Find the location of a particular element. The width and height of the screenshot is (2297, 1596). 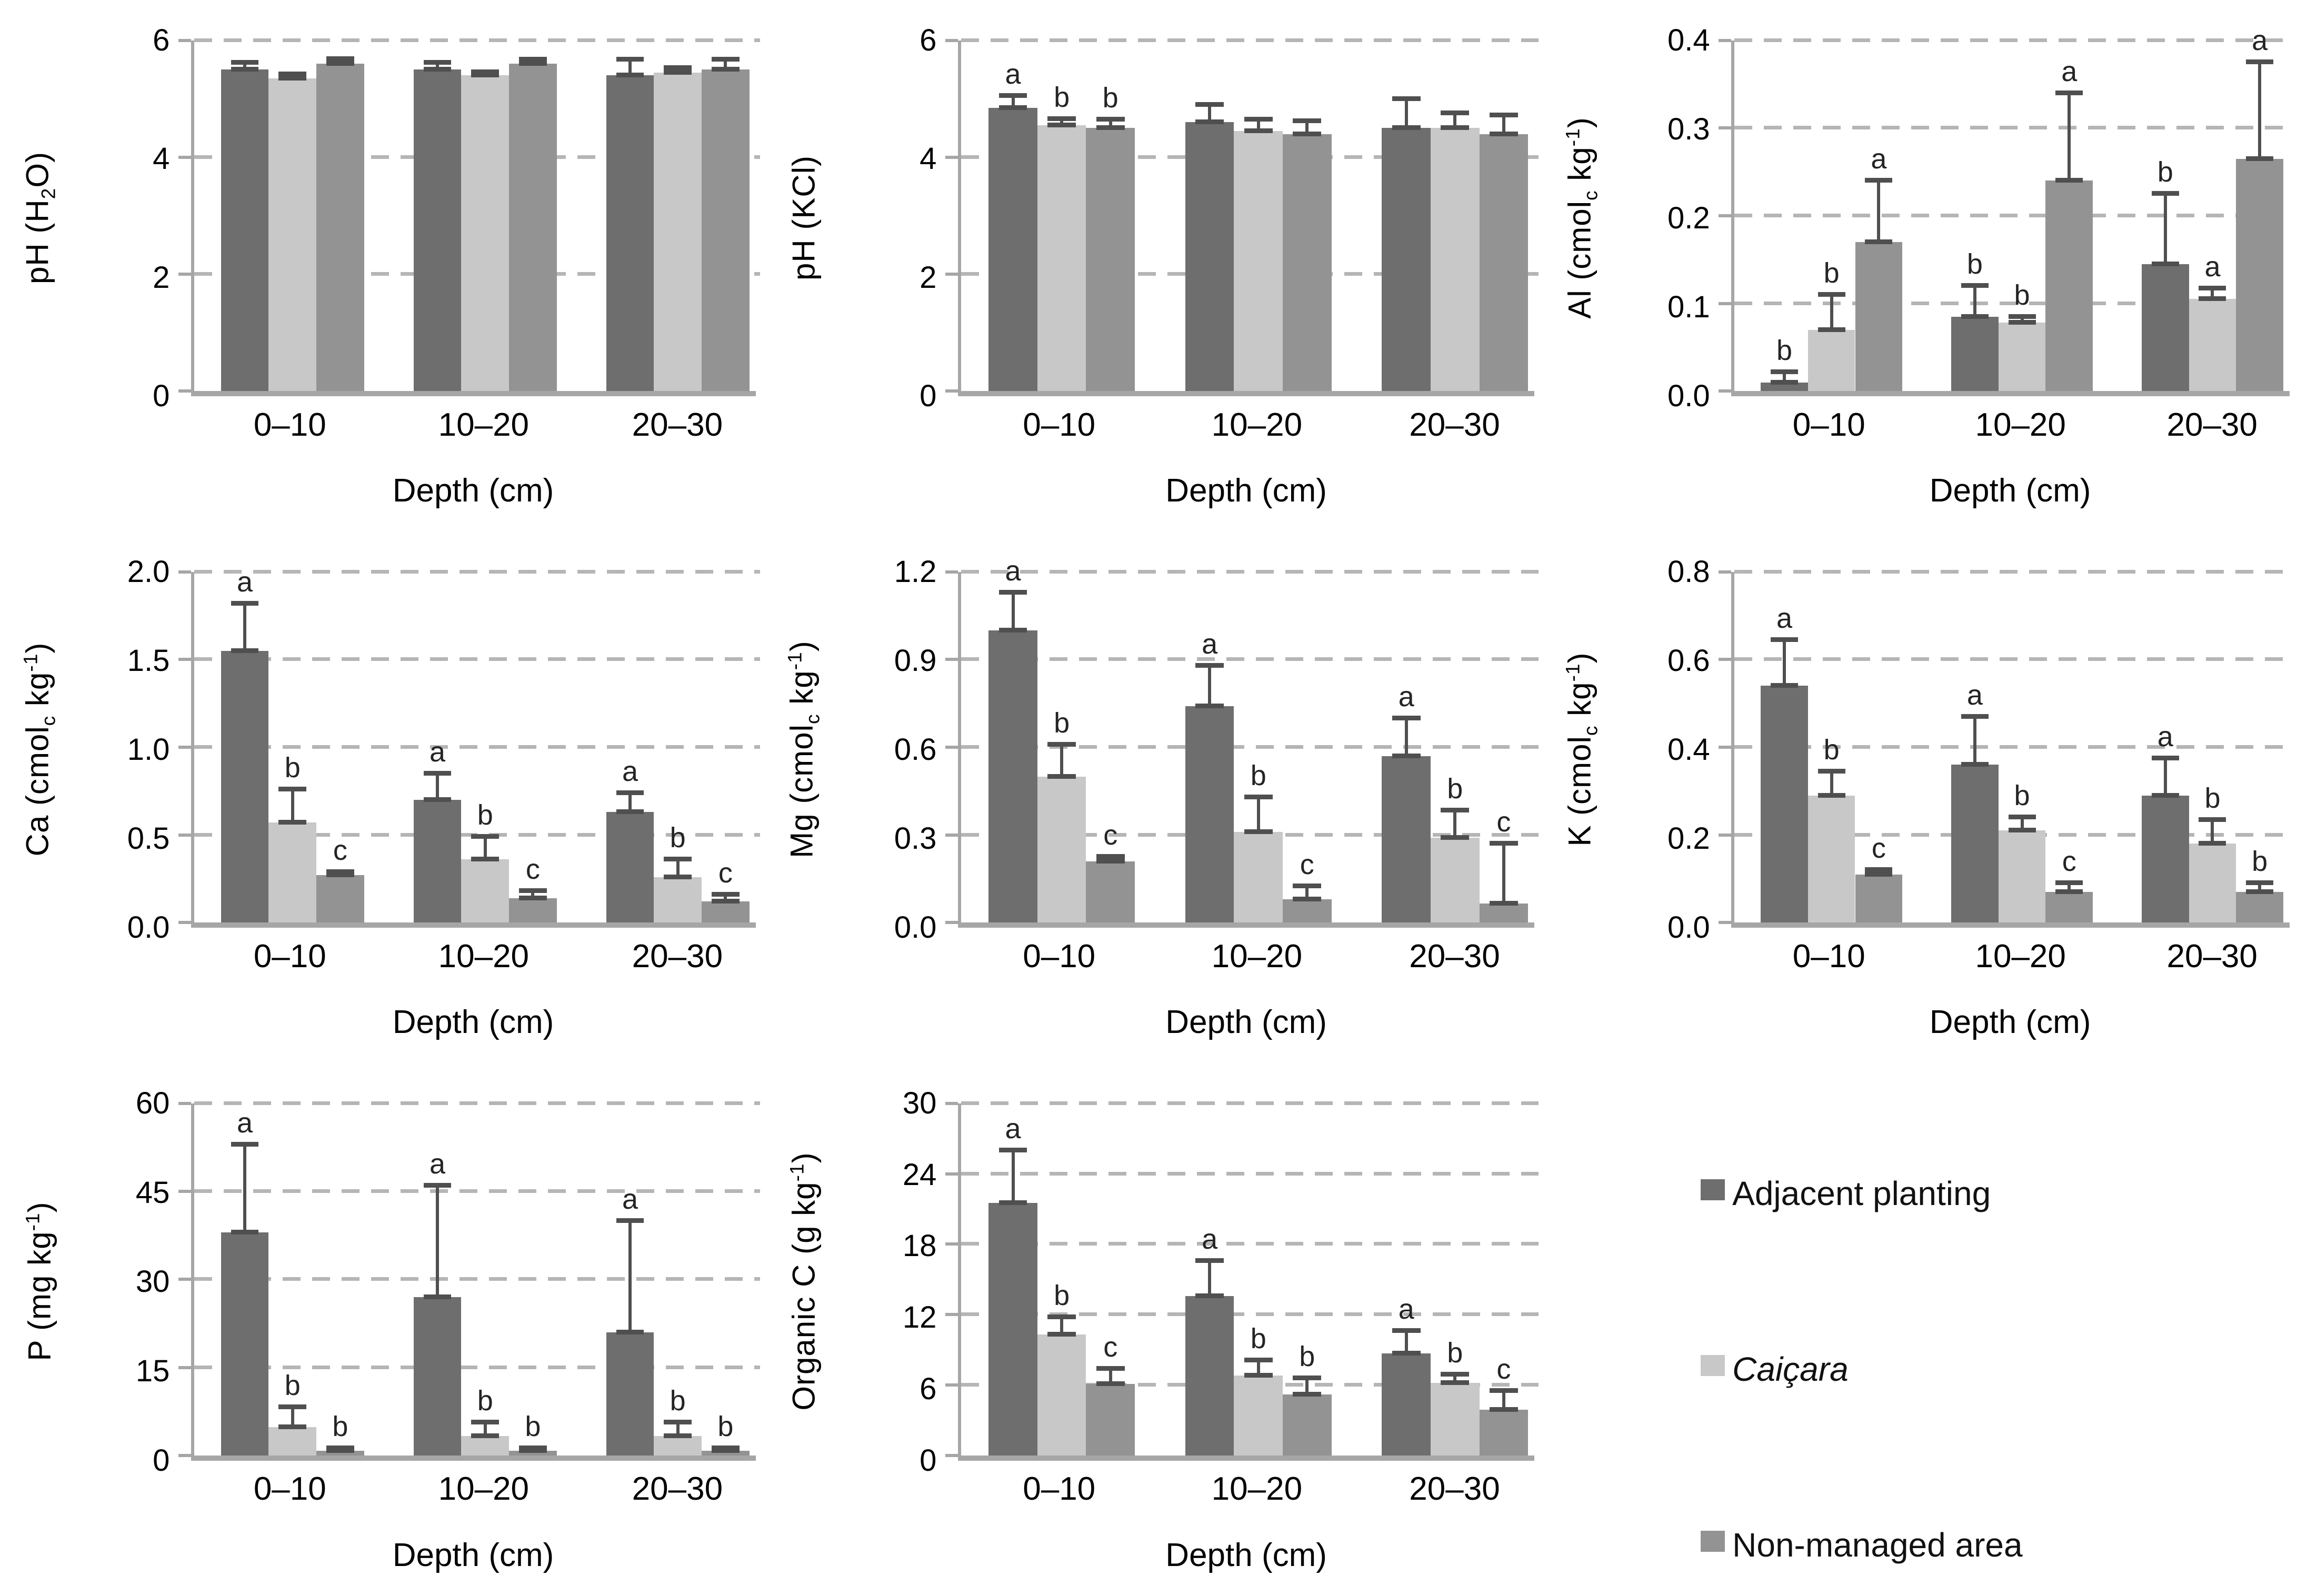

significance-letter: c is located at coordinates (340, 850).